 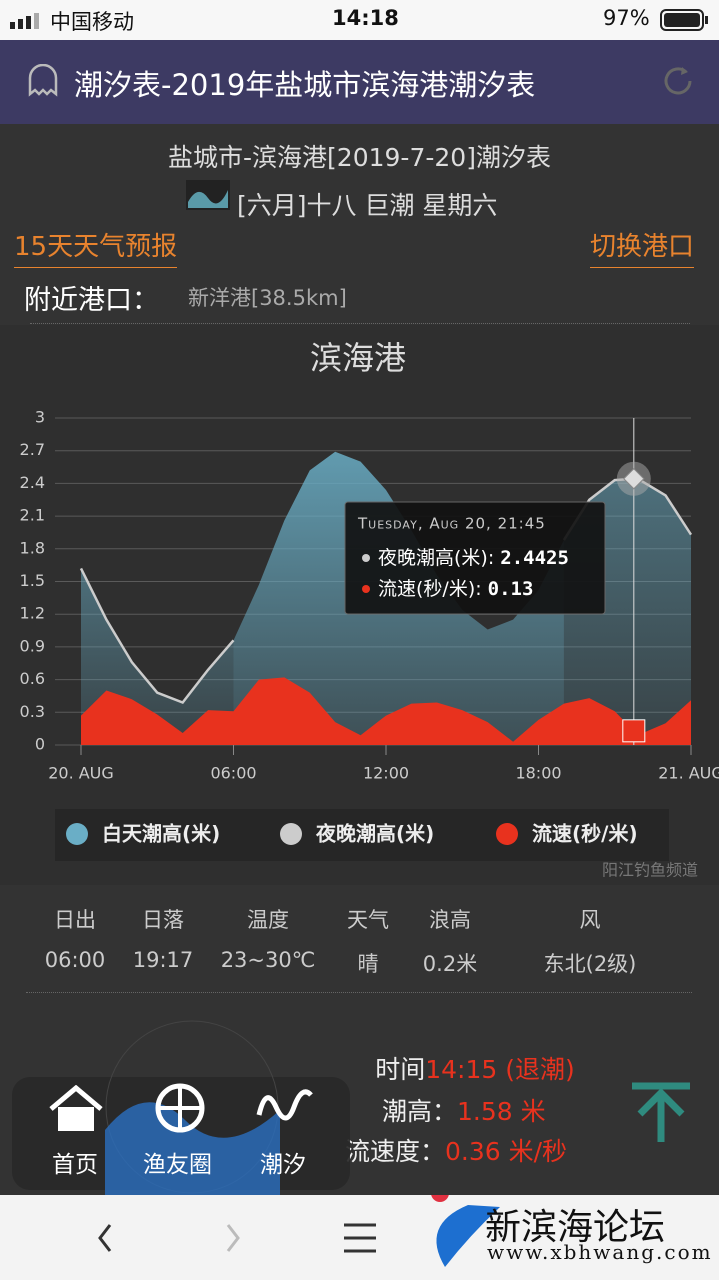 What do you see at coordinates (368, 964) in the screenshot?
I see `info-value: 晴` at bounding box center [368, 964].